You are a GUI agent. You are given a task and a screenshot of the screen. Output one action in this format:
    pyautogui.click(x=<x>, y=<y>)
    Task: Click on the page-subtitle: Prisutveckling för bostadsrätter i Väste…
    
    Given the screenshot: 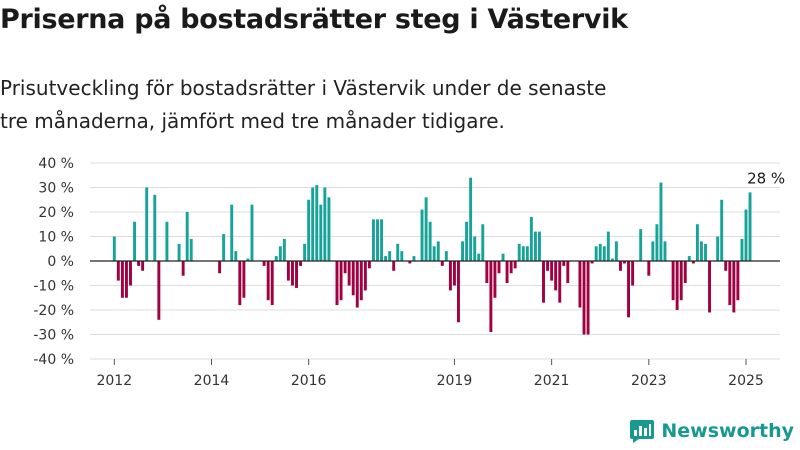 What is the action you would take?
    pyautogui.click(x=303, y=104)
    